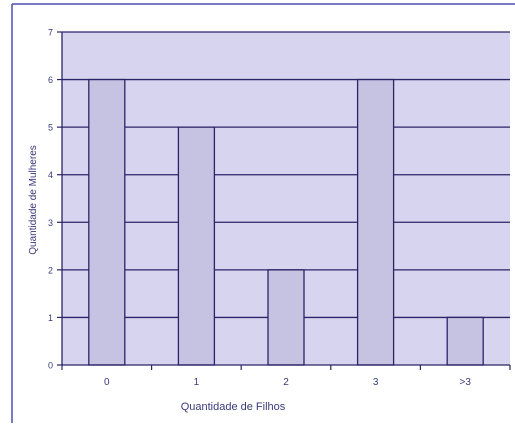  Describe the element at coordinates (197, 382) in the screenshot. I see `x-tick-label-1: 1` at that location.